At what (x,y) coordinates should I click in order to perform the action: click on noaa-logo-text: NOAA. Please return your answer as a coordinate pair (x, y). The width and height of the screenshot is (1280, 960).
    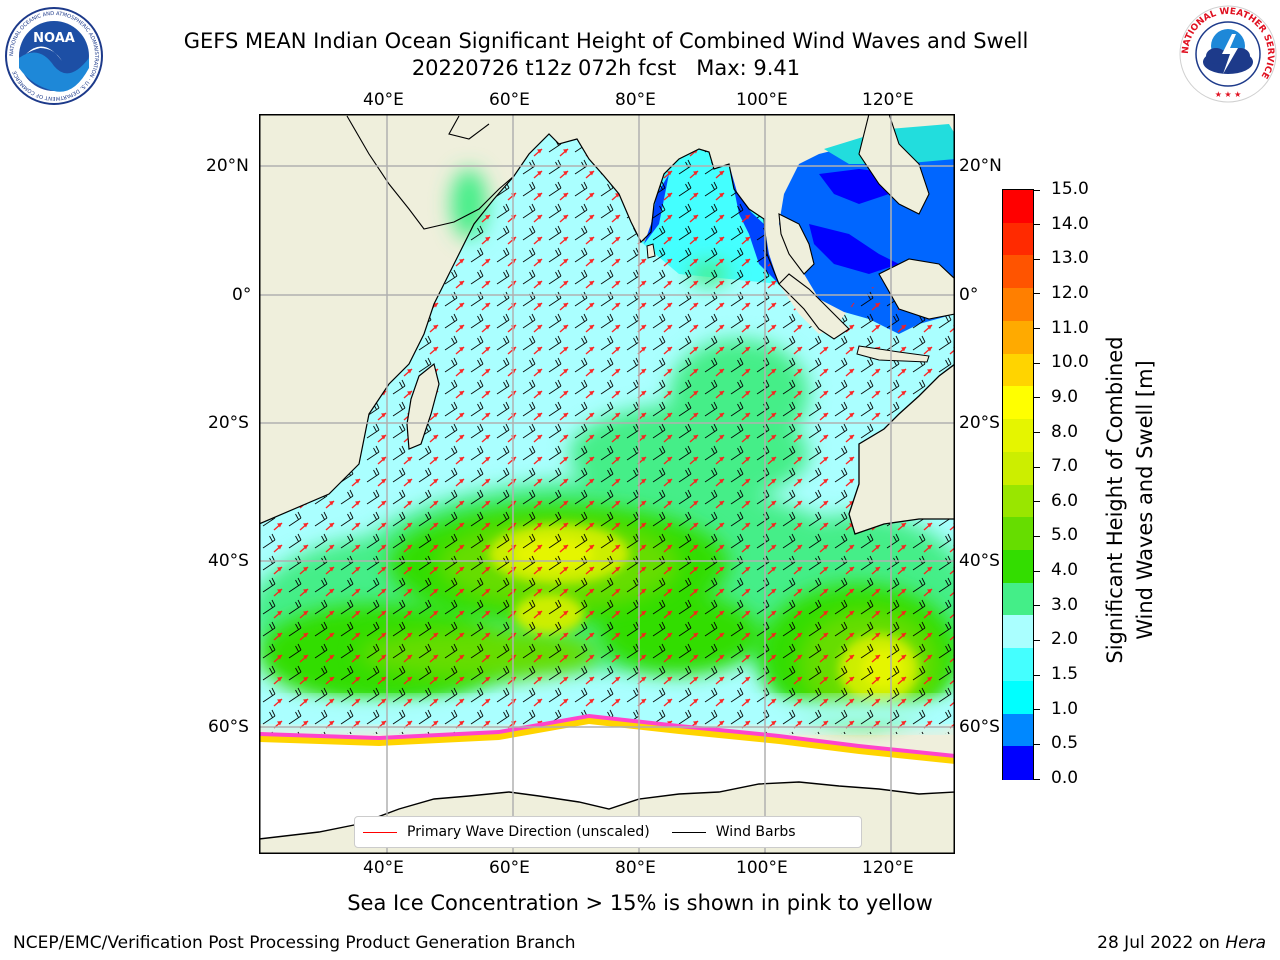
    Looking at the image, I should click on (54, 38).